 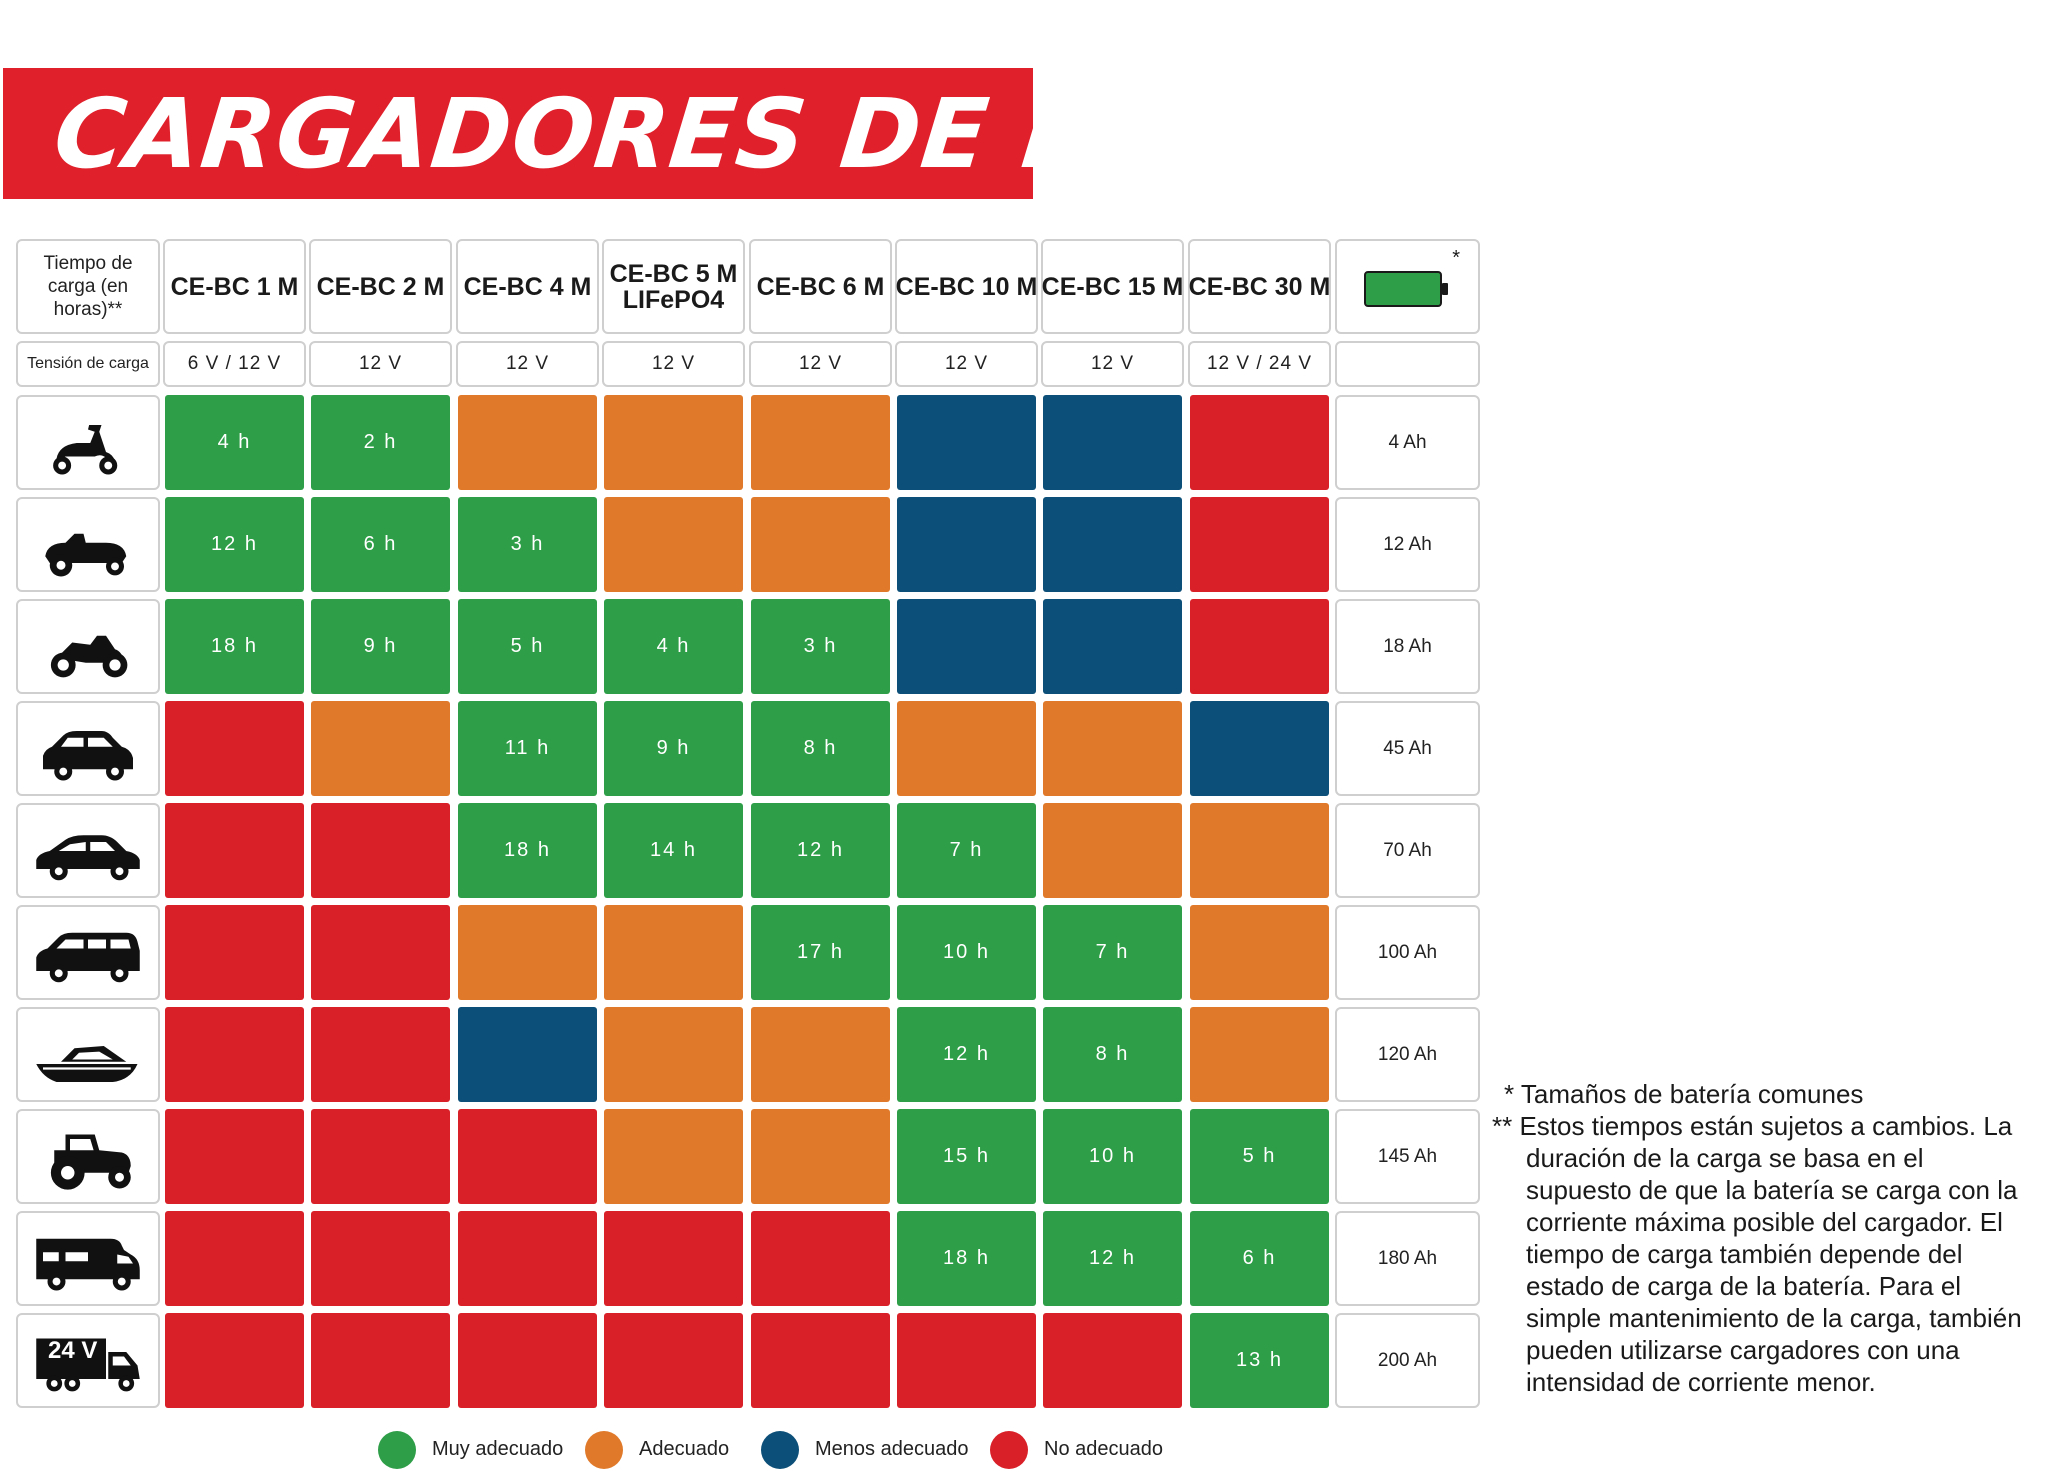 I want to click on charge-time: 4 h, so click(x=234, y=442).